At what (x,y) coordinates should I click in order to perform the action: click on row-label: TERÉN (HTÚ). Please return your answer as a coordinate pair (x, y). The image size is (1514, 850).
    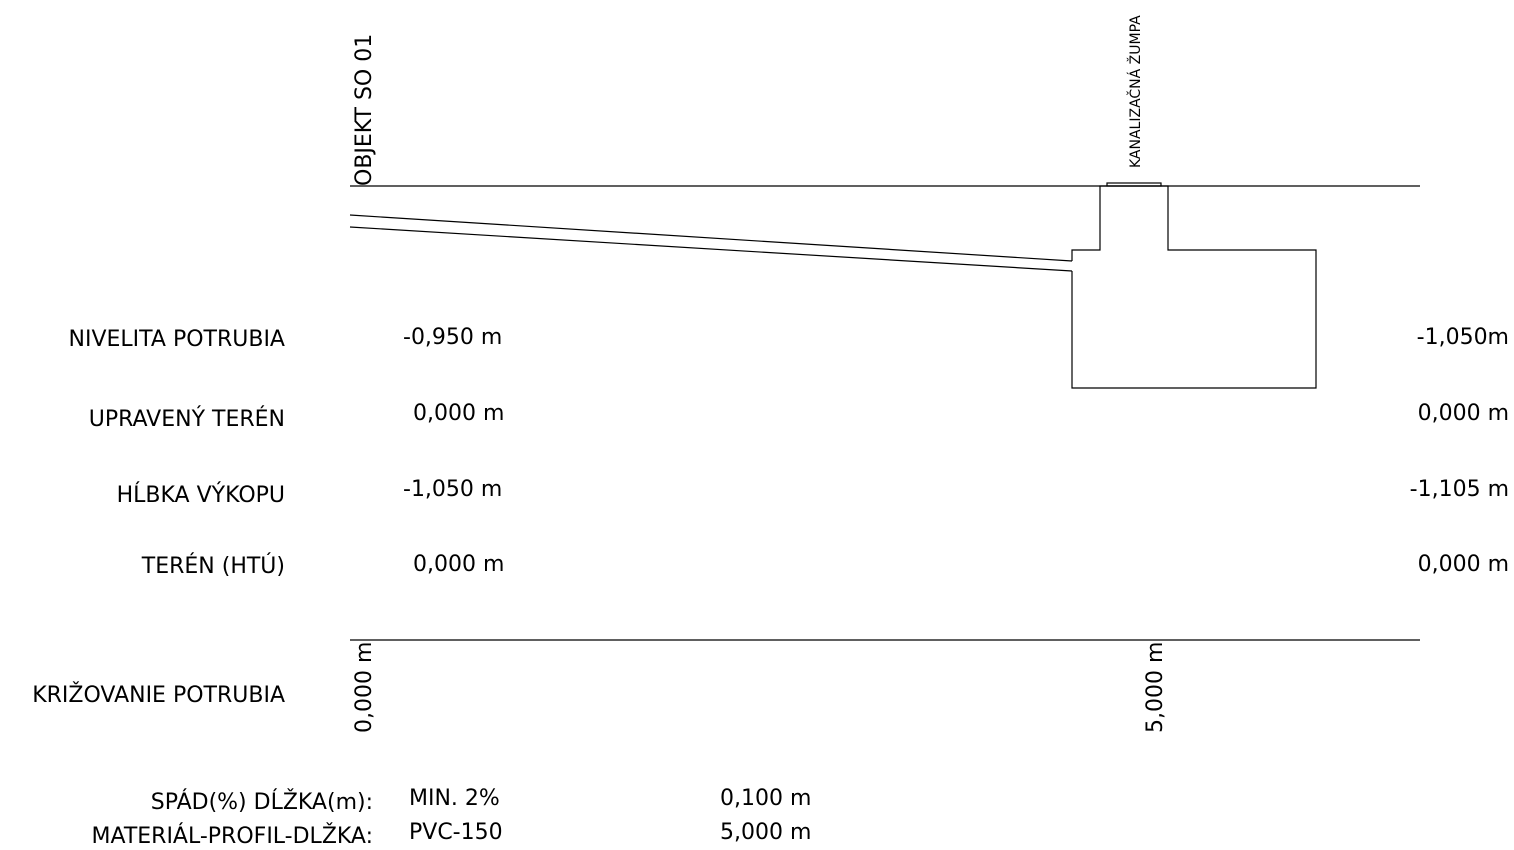
    Looking at the image, I should click on (213, 566).